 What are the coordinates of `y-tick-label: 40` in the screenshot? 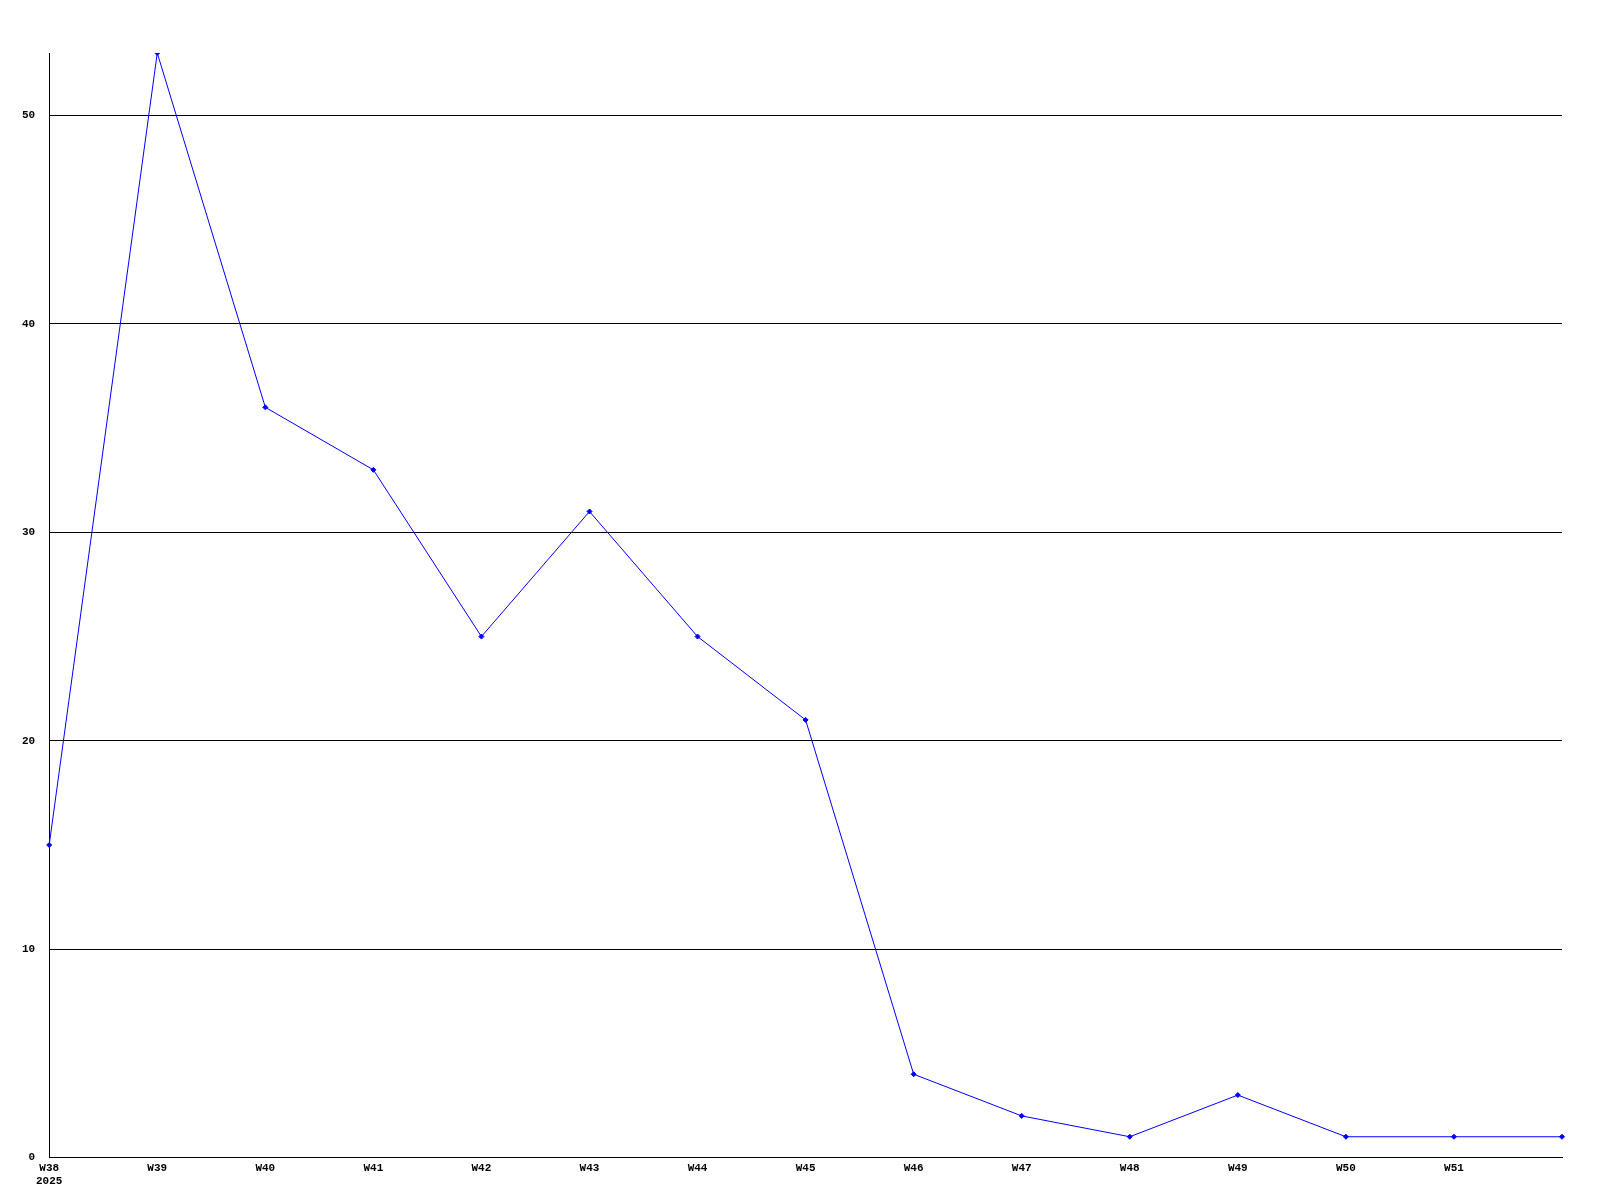 It's located at (29, 323).